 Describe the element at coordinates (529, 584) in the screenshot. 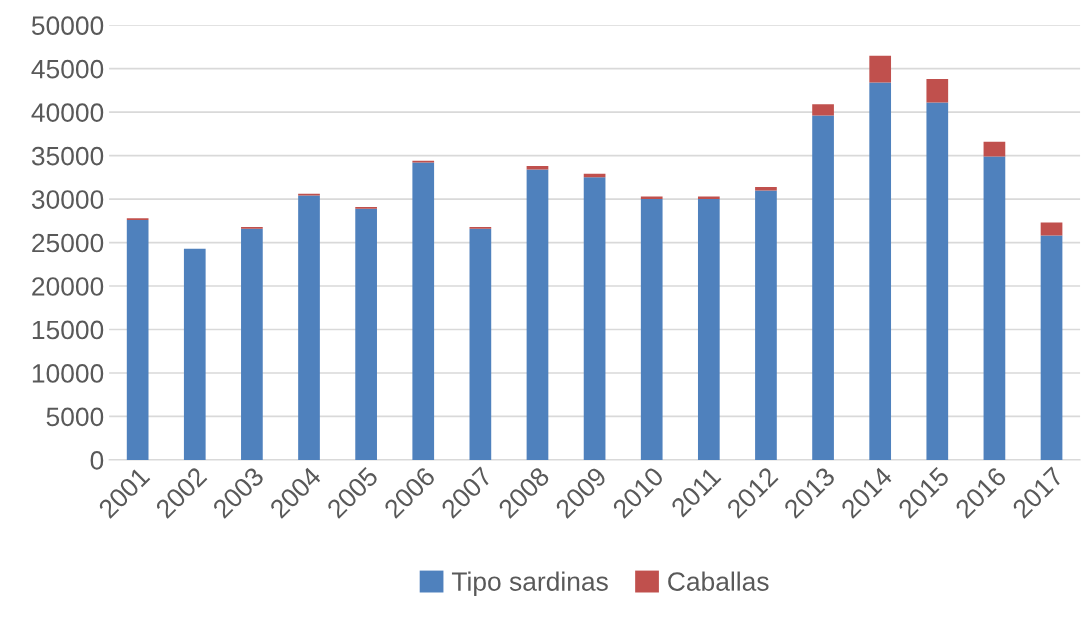

I see `legend-label: Tipo sardinas` at that location.